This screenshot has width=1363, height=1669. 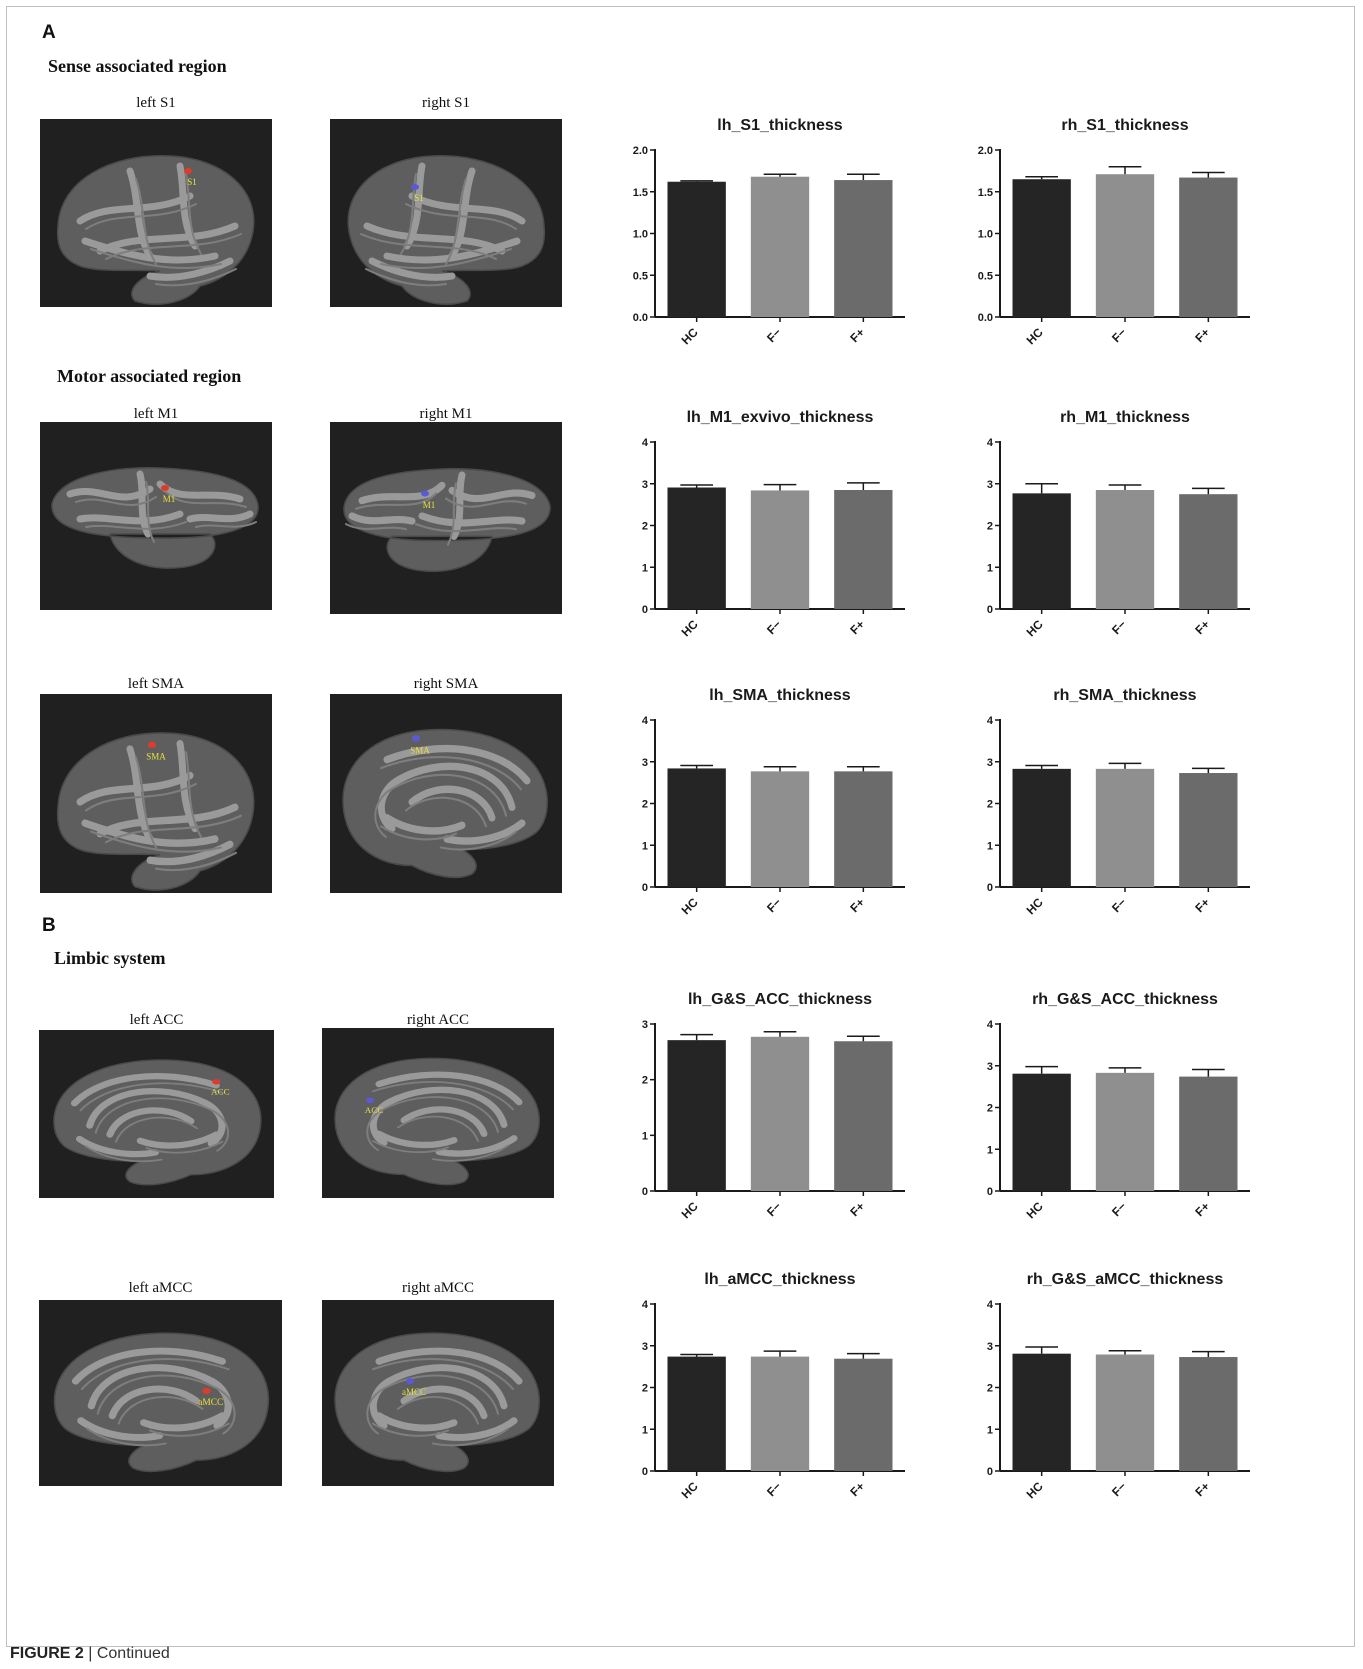 I want to click on brain-image-left-acc: ACC, so click(x=156, y=1114).